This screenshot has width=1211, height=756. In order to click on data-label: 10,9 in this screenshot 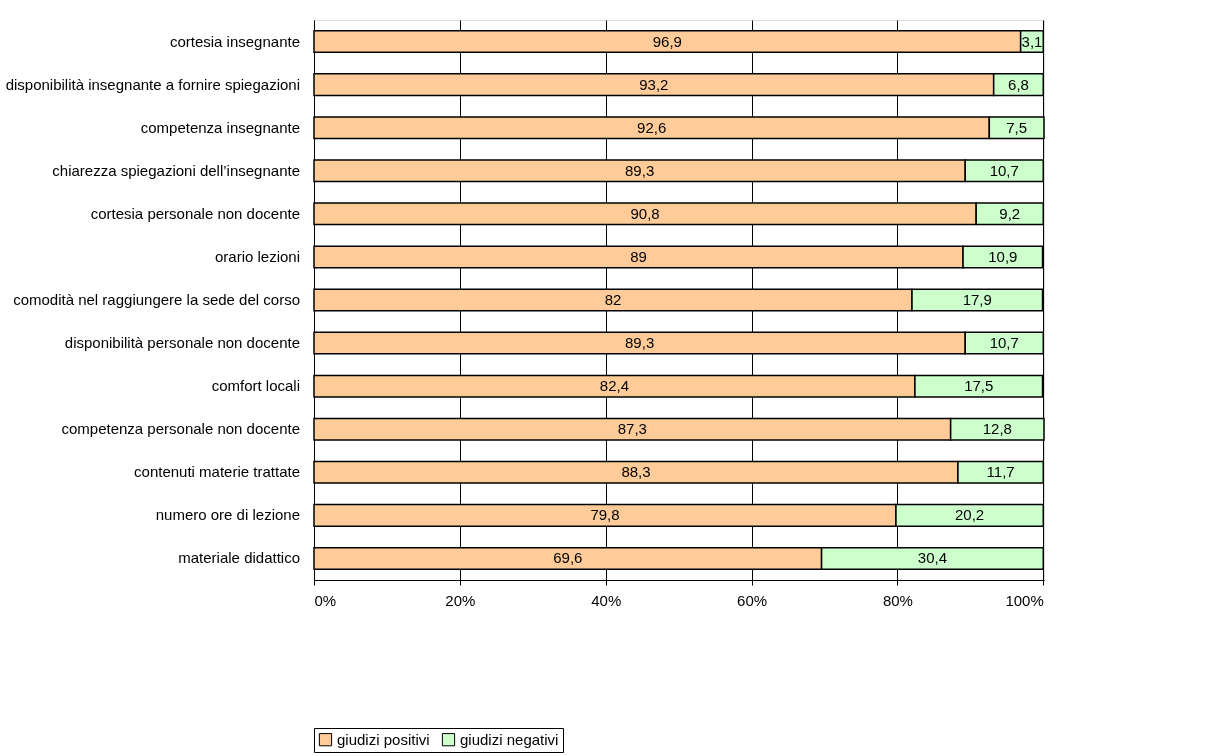, I will do `click(1003, 256)`.